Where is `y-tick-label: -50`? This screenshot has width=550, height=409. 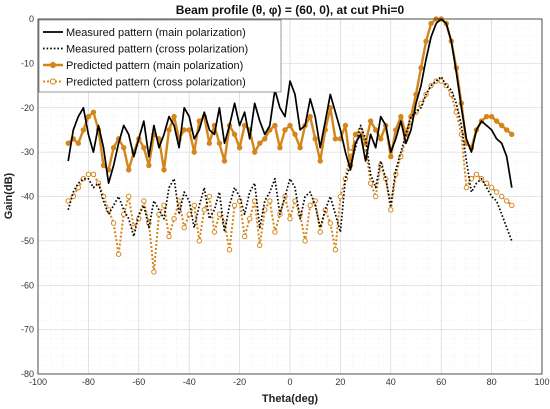 y-tick-label: -50 is located at coordinates (27, 241).